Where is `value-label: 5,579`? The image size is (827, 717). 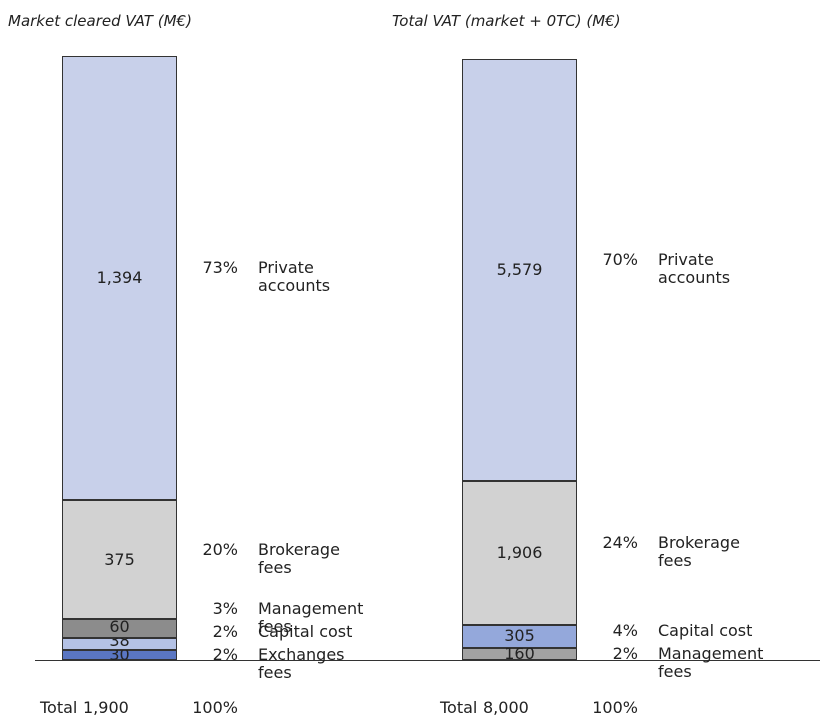
value-label: 5,579 is located at coordinates (519, 269).